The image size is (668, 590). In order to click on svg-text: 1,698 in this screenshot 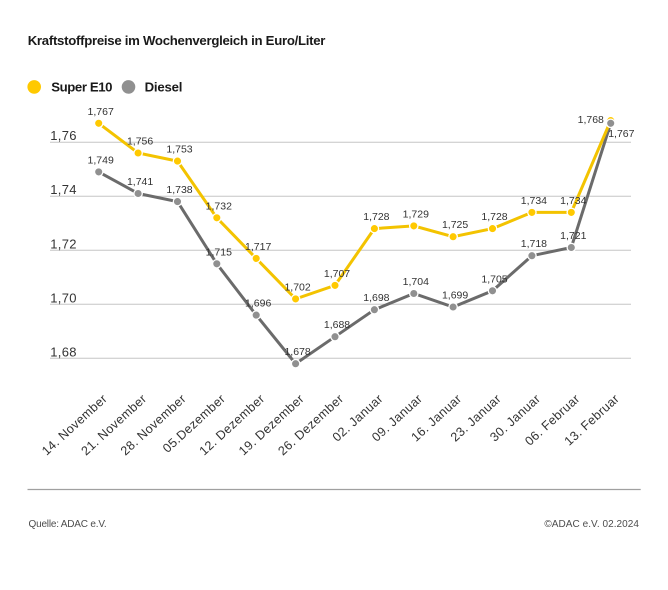, I will do `click(376, 298)`.